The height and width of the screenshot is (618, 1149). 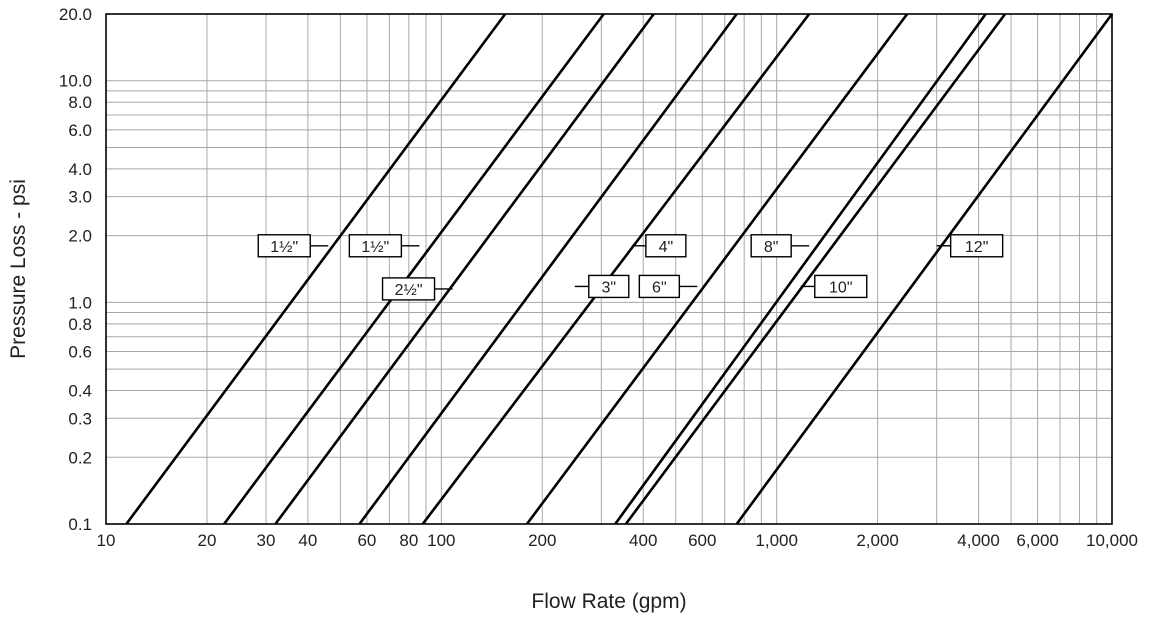 I want to click on series-label: 3", so click(x=602, y=286).